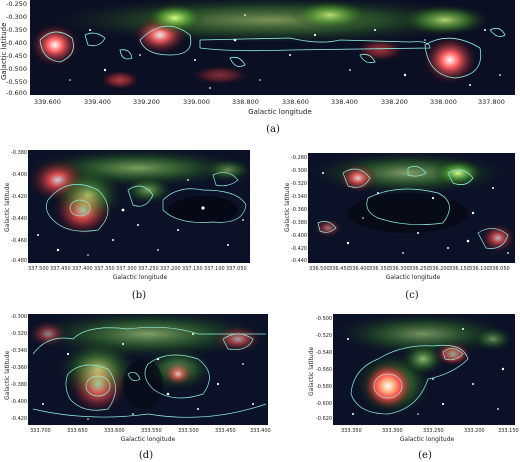 This screenshot has width=520, height=462. Describe the element at coordinates (280, 112) in the screenshot. I see `panel-a-xlabel: Galactic longitude` at that location.